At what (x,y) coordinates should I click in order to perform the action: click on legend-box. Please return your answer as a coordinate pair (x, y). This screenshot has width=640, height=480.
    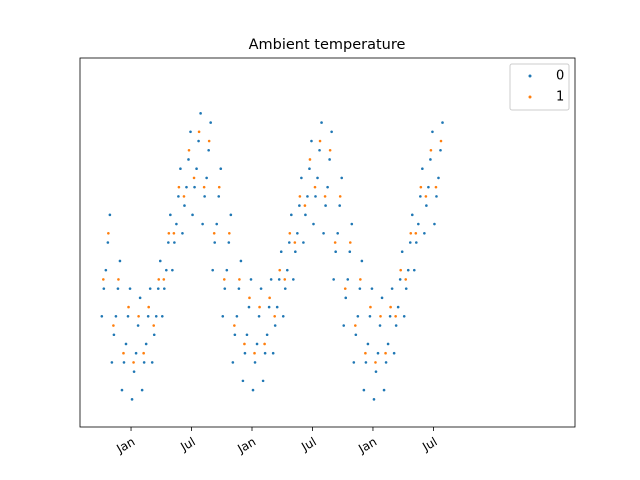
    Looking at the image, I should click on (539, 87).